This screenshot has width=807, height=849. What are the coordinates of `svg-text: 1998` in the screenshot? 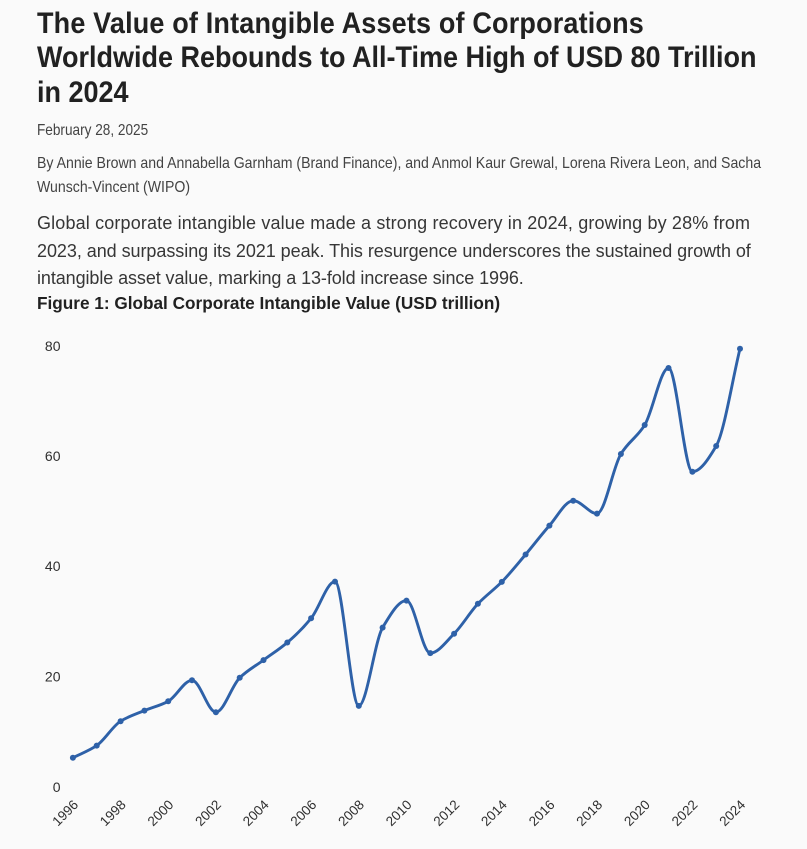 It's located at (113, 813).